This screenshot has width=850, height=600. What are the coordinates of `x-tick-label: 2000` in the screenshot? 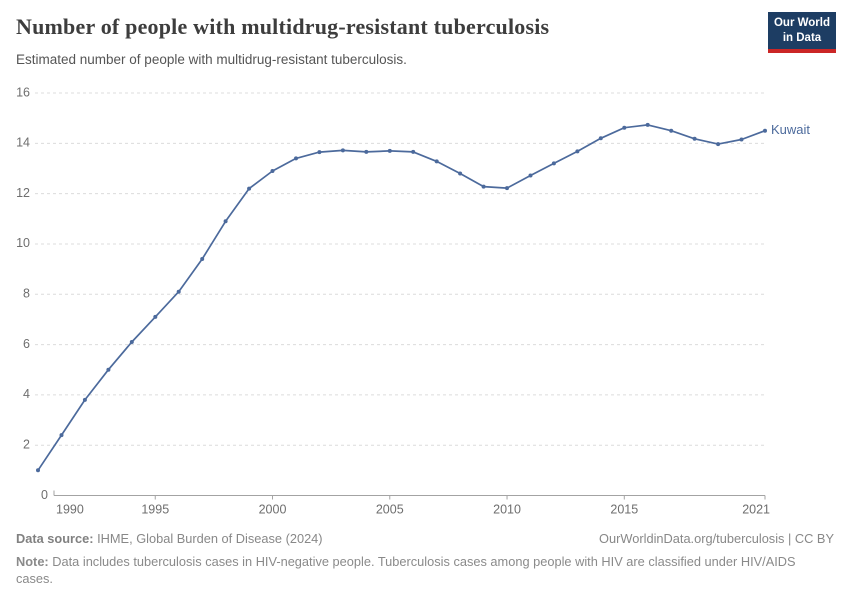 It's located at (273, 510).